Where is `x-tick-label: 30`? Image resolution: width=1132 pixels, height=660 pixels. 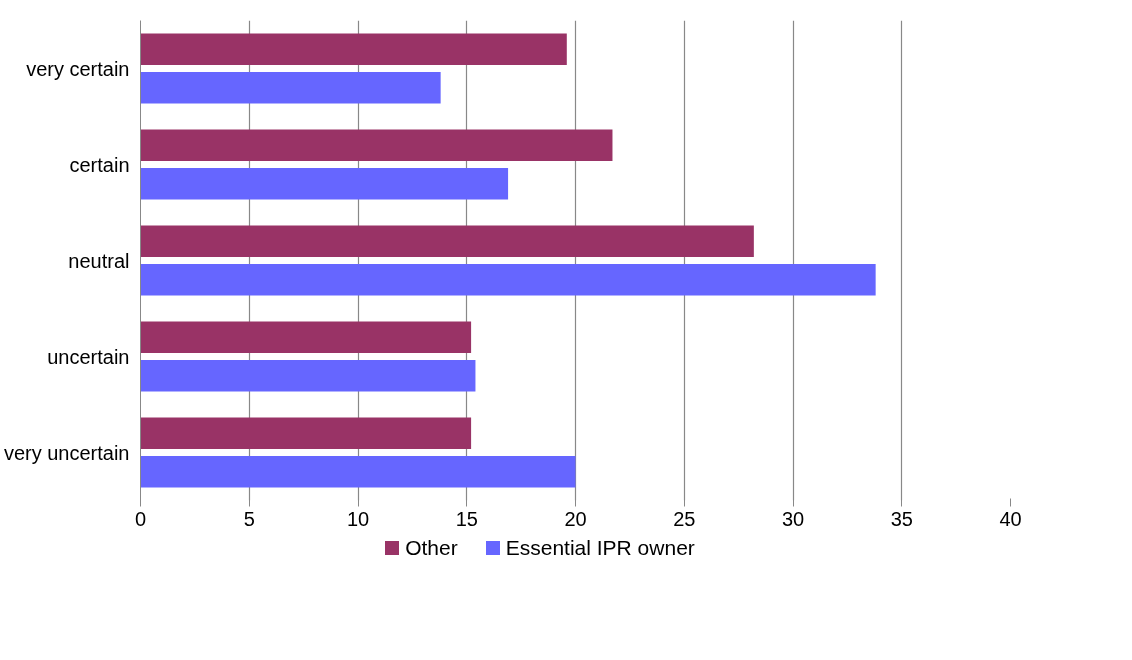 x-tick-label: 30 is located at coordinates (793, 518).